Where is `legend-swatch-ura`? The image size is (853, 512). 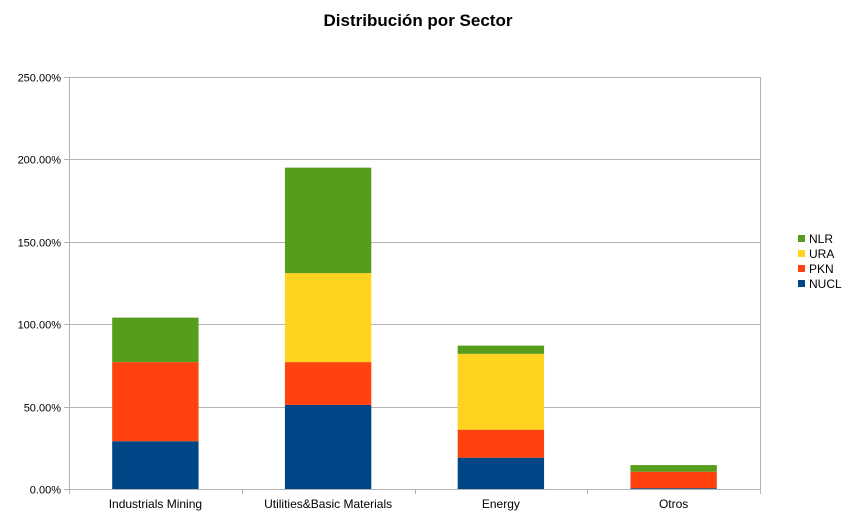 legend-swatch-ura is located at coordinates (801, 253).